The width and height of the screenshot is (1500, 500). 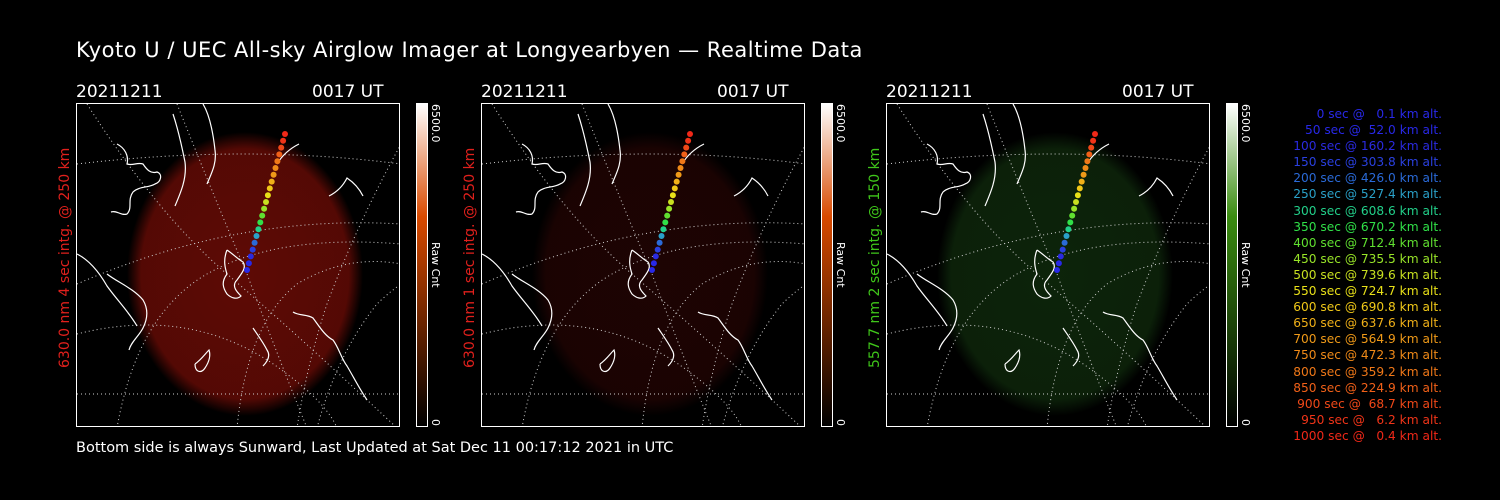 What do you see at coordinates (1379, 114) in the screenshot?
I see `legend-row: 0 sec @ 0.1 km alt.` at bounding box center [1379, 114].